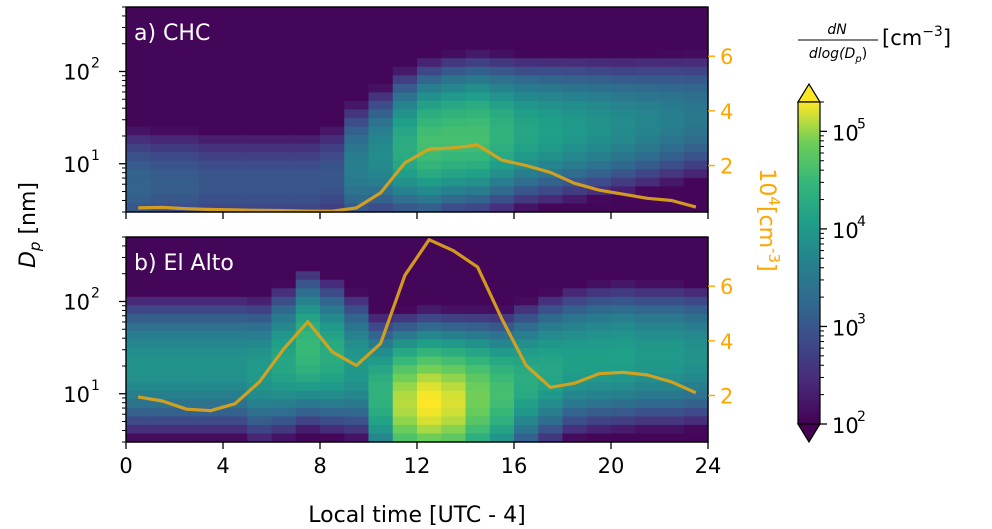 The width and height of the screenshot is (992, 529). Describe the element at coordinates (95, 293) in the screenshot. I see `y-tick-exponent: 2` at that location.